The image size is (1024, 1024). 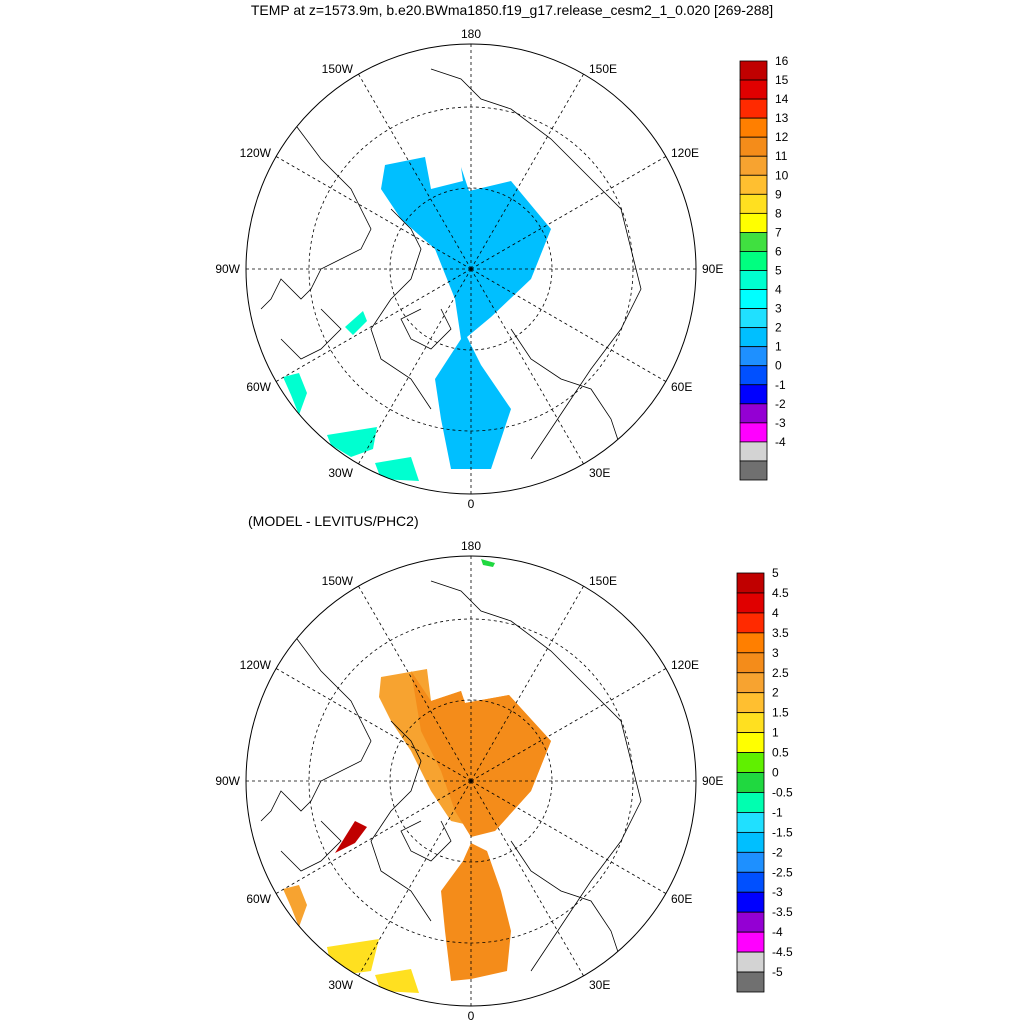 I want to click on colorbar-label: 1.5, so click(x=780, y=713).